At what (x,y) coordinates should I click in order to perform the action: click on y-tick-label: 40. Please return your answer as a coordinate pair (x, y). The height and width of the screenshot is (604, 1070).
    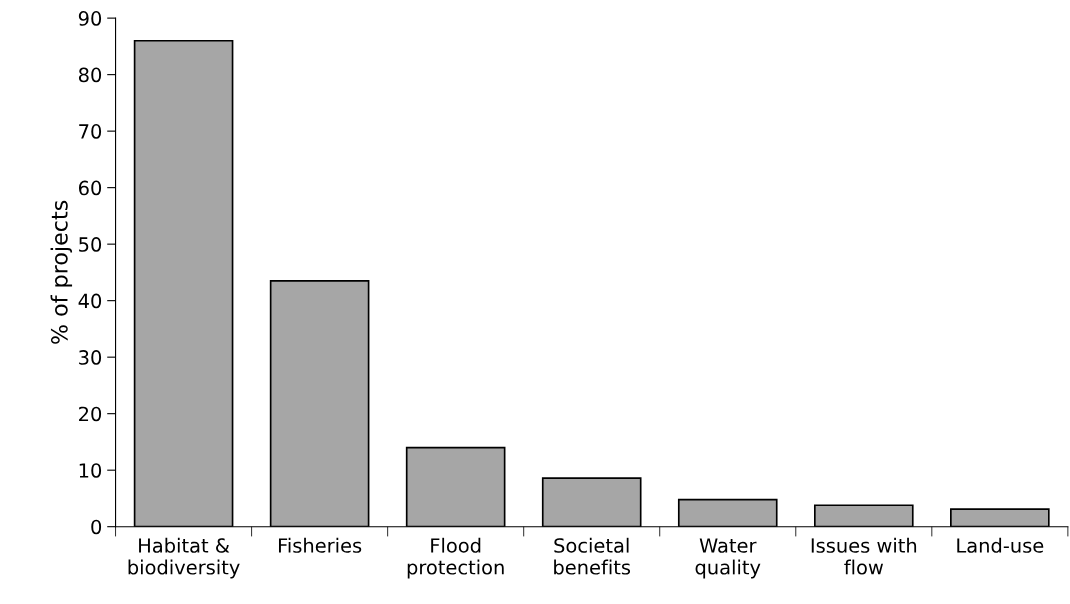
    Looking at the image, I should click on (90, 301).